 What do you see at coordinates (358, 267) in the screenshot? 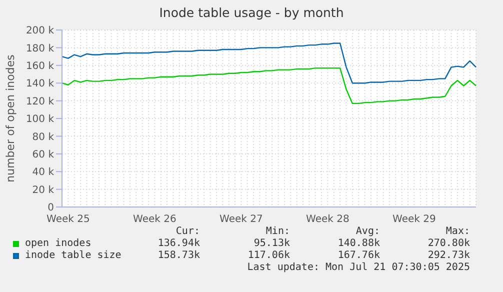
I see `text: Last update: Mon Jul 21 07:30:05 2025` at bounding box center [358, 267].